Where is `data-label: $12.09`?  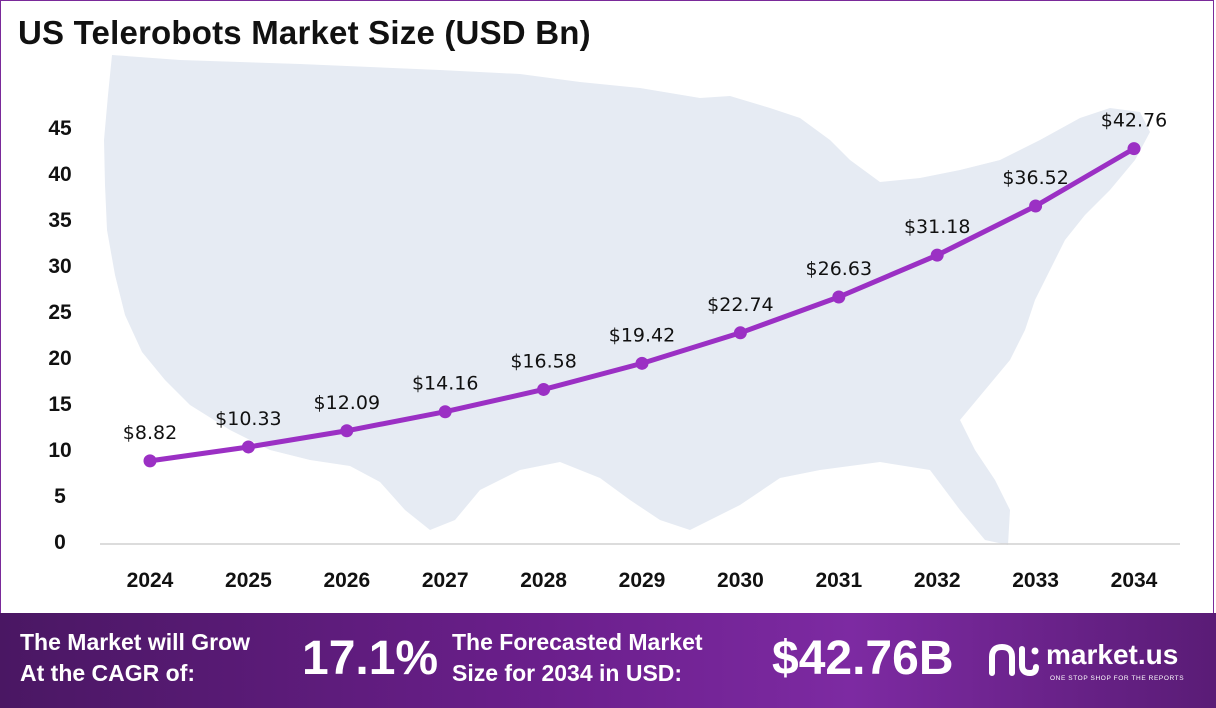 data-label: $12.09 is located at coordinates (347, 403).